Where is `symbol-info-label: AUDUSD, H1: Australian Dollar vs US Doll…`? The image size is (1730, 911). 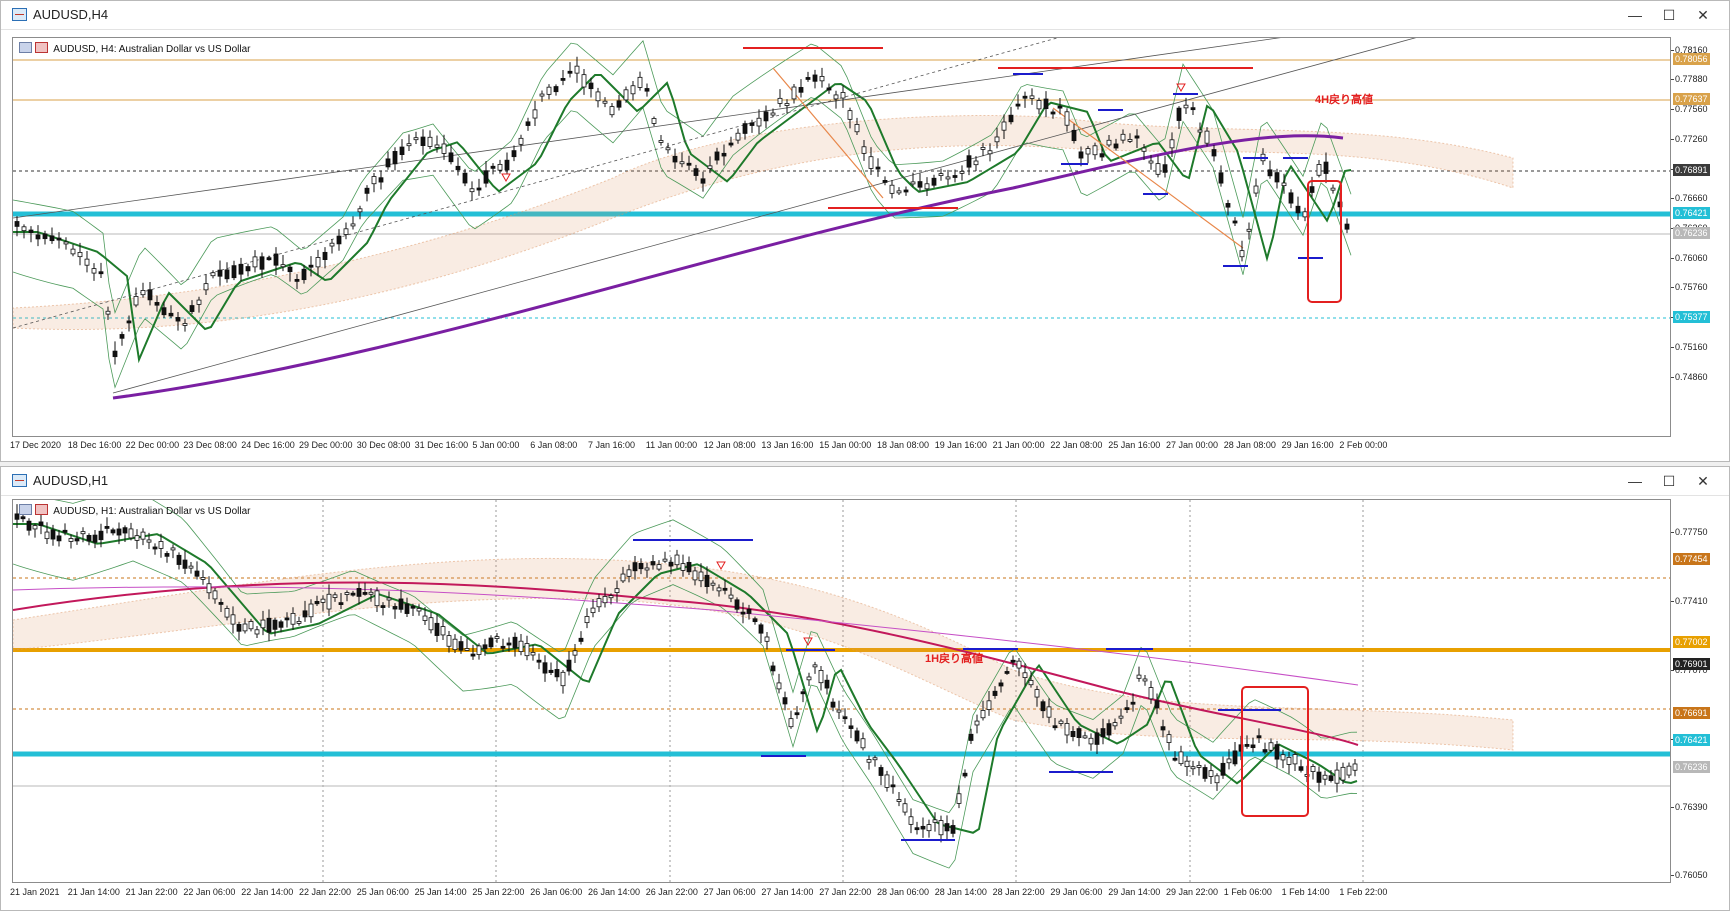 symbol-info-label: AUDUSD, H1: Australian Dollar vs US Doll… is located at coordinates (135, 510).